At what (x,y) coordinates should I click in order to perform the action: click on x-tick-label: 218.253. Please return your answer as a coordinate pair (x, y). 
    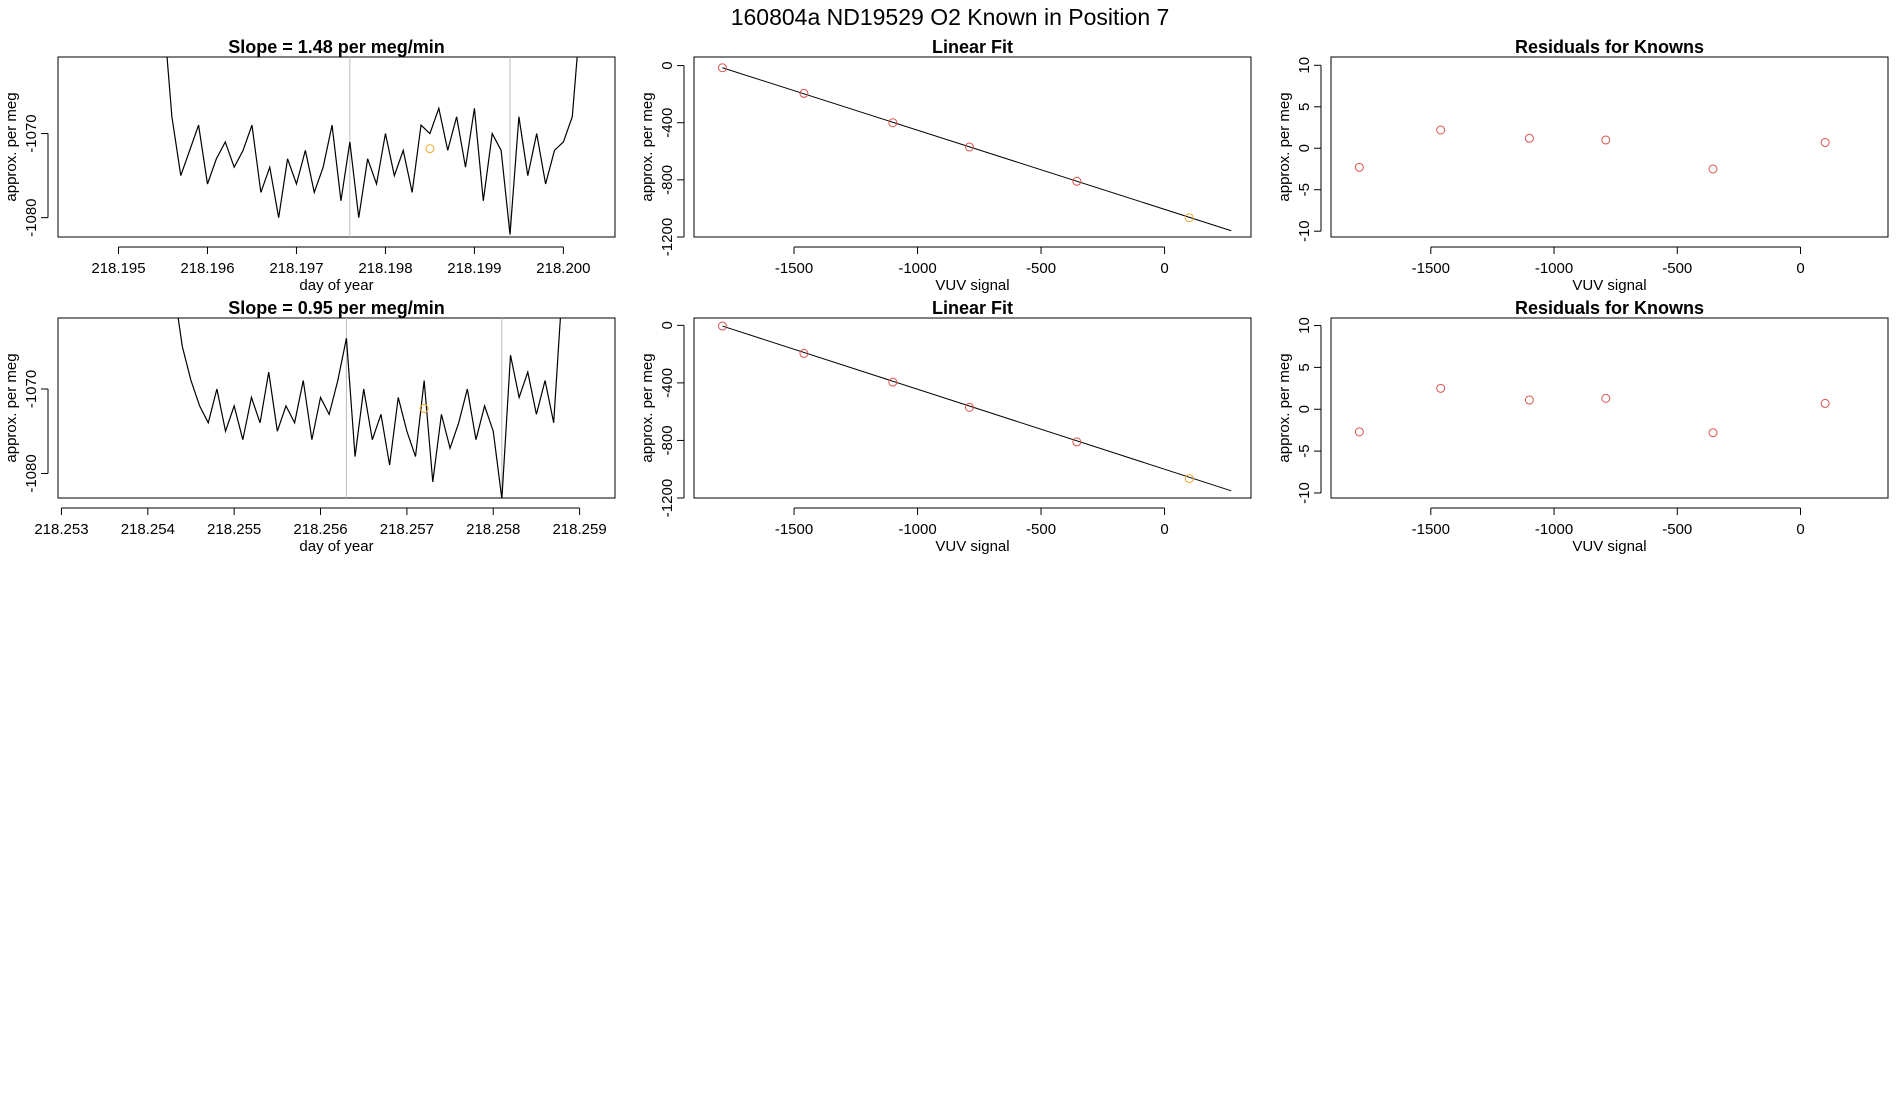
    Looking at the image, I should click on (61, 529).